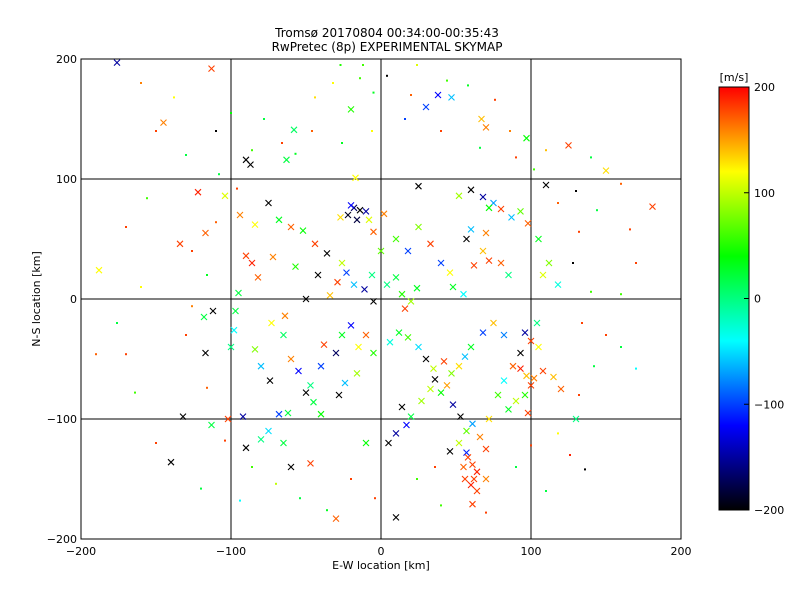 Image resolution: width=800 pixels, height=600 pixels. I want to click on colorbar-tick-label: 200, so click(764, 87).